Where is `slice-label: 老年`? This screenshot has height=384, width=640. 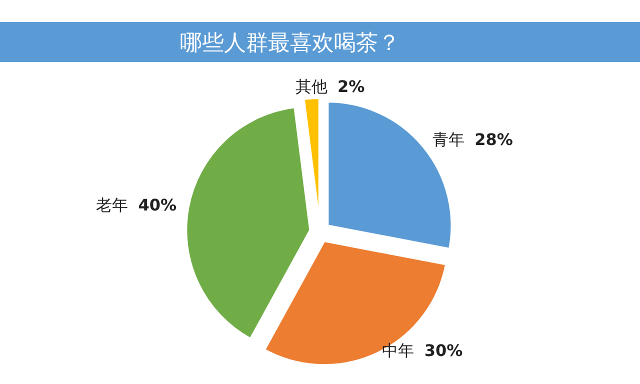
slice-label: 老年 is located at coordinates (117, 205).